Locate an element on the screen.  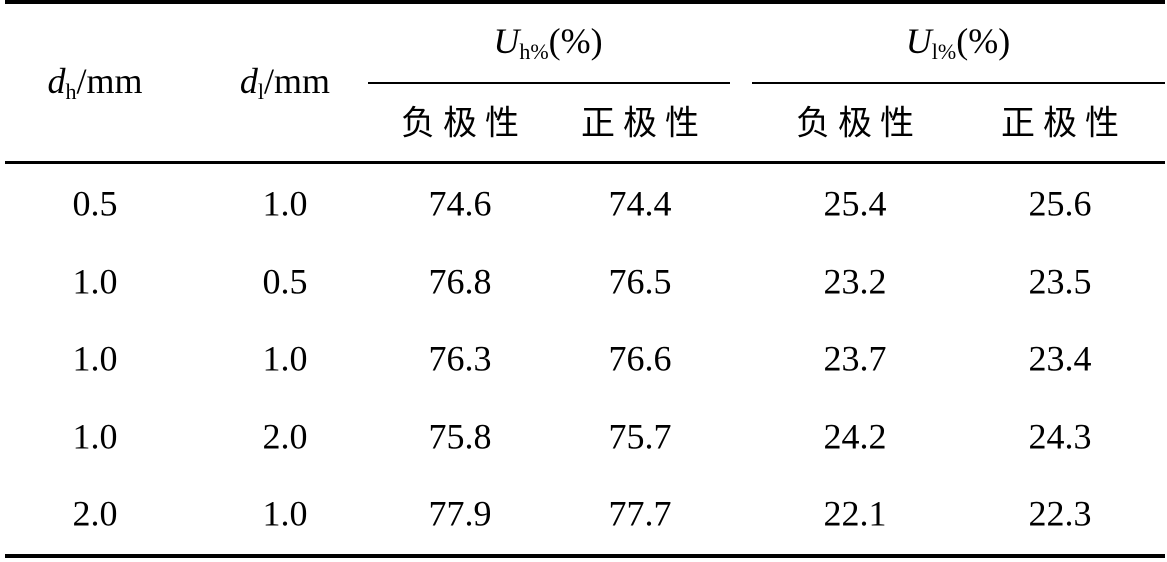
column-header: dl/mm is located at coordinates (285, 82).